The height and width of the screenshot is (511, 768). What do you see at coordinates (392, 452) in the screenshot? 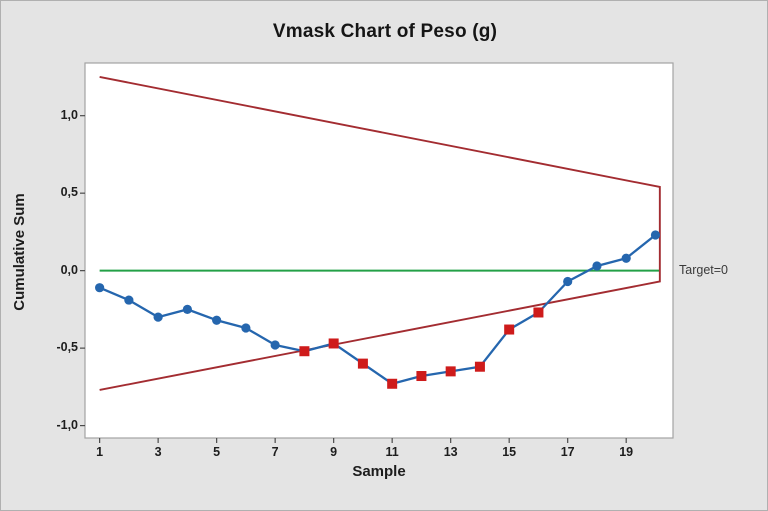
I see `x-tick-label: 11` at bounding box center [392, 452].